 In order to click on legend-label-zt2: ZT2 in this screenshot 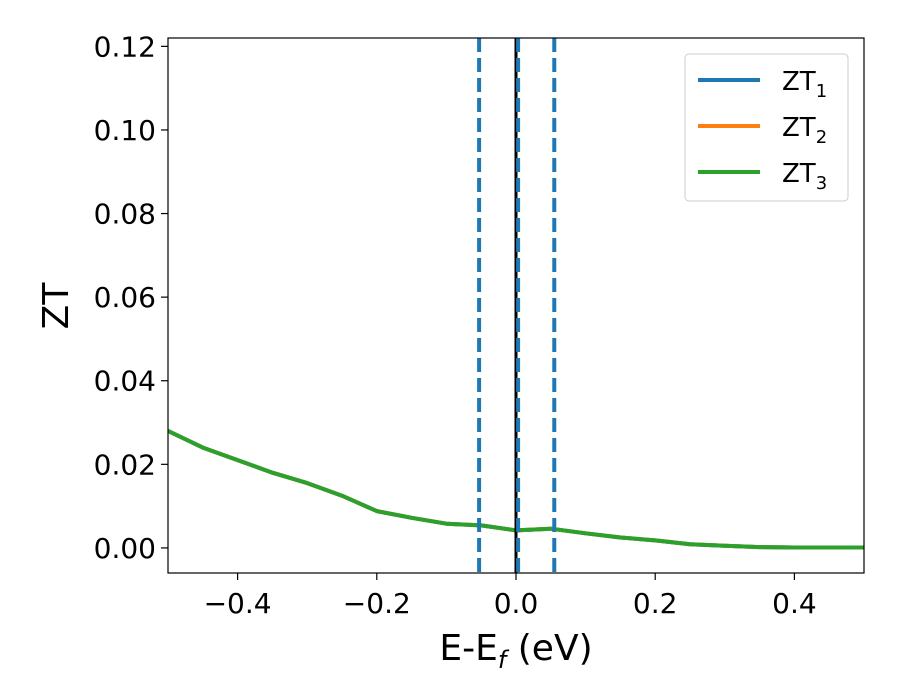, I will do `click(804, 130)`.